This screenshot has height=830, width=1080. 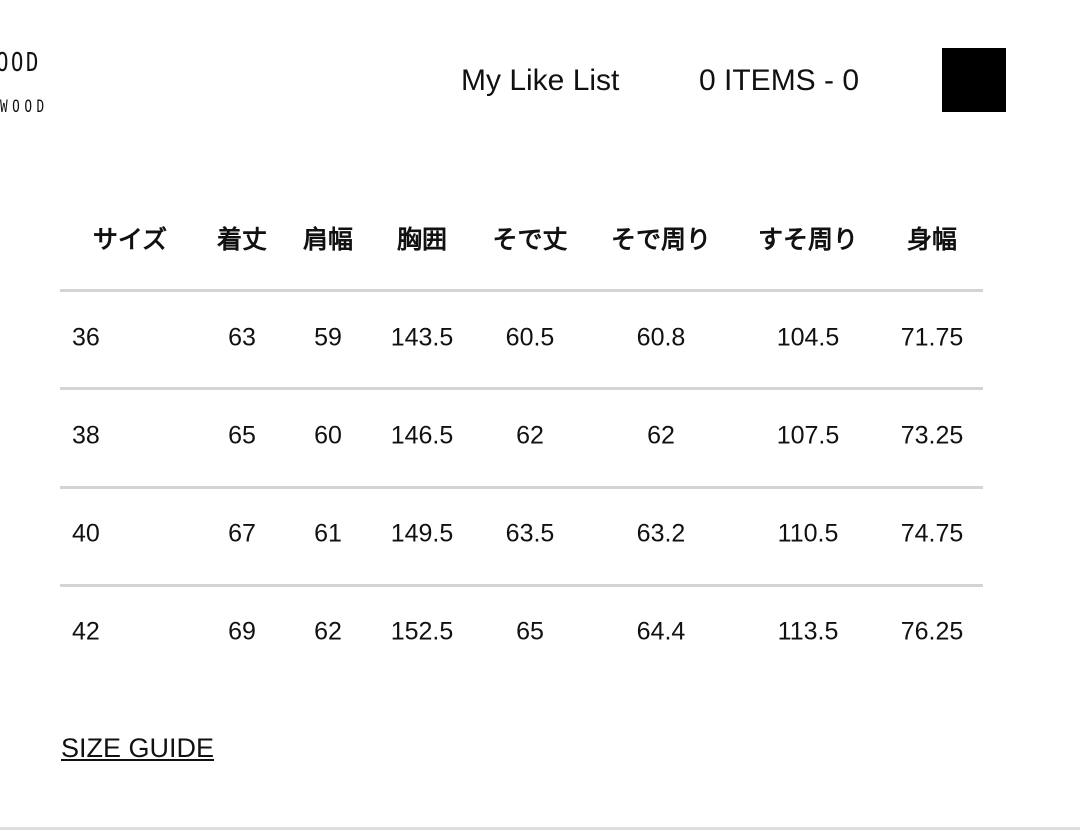 What do you see at coordinates (20, 63) in the screenshot?
I see `brand-logo: OOD` at bounding box center [20, 63].